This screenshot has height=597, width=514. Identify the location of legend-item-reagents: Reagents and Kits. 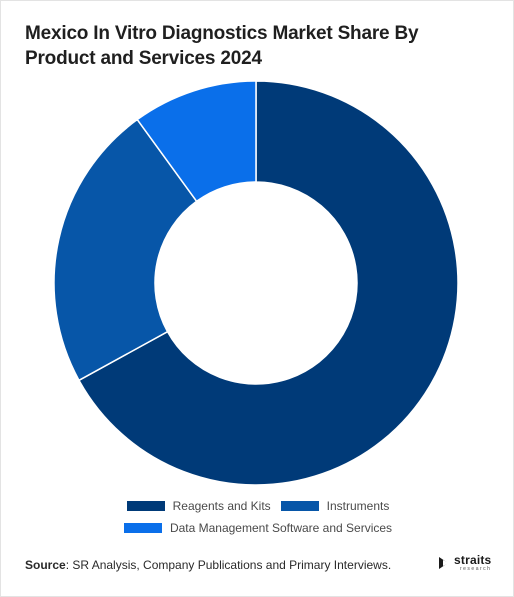
(198, 506).